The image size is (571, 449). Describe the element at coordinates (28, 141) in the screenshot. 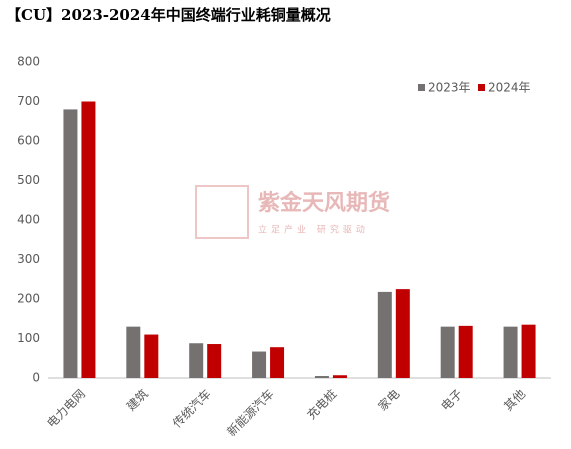

I see `y-tick-label: 600` at that location.